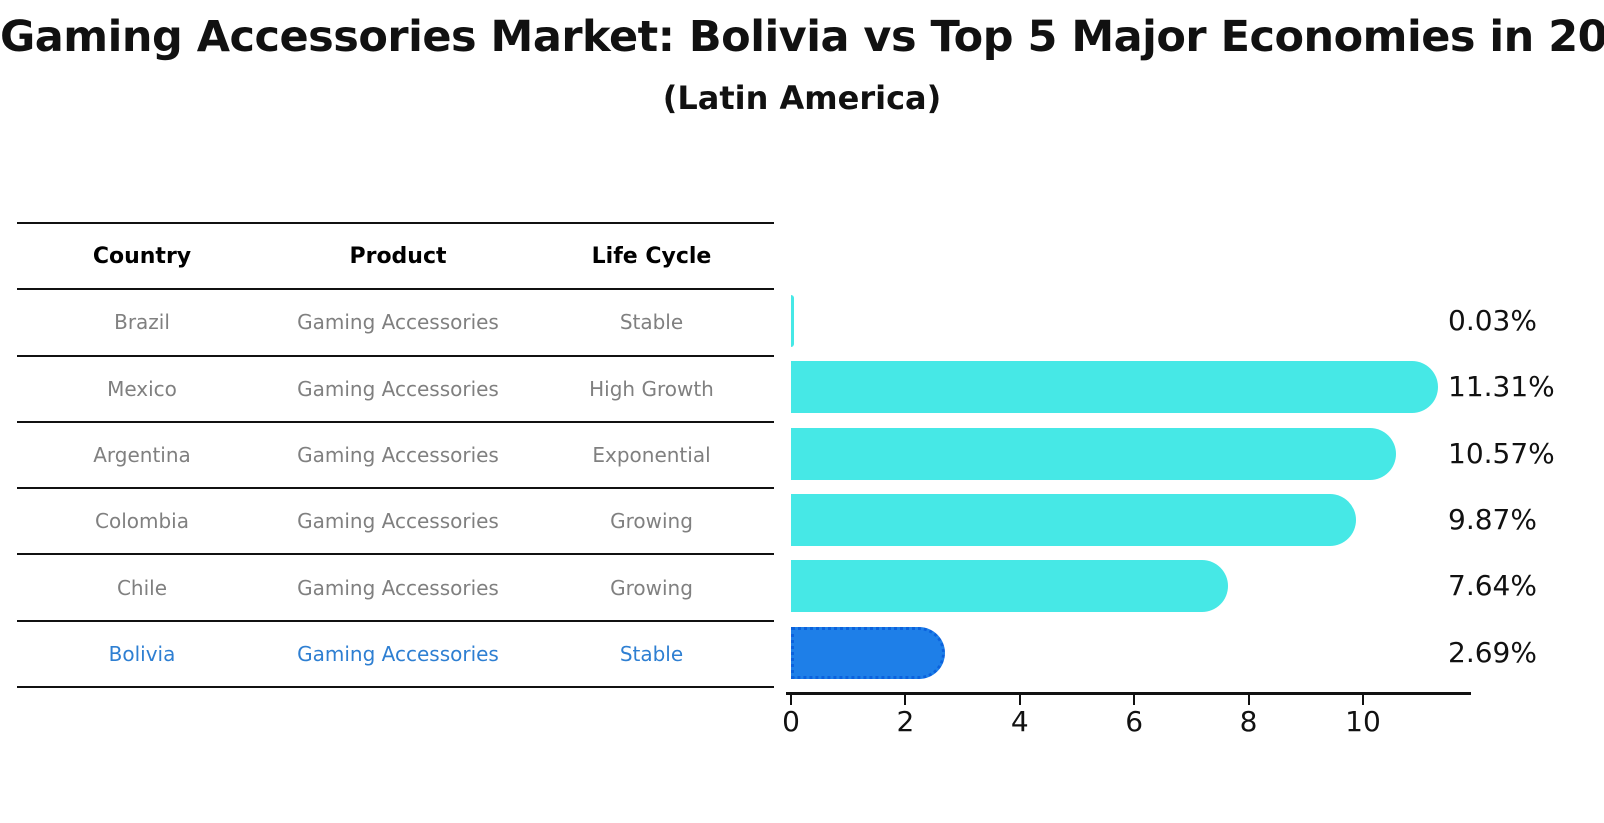 The width and height of the screenshot is (1604, 823). What do you see at coordinates (1492, 652) in the screenshot?
I see `value-label-bolivia: 2.69%` at bounding box center [1492, 652].